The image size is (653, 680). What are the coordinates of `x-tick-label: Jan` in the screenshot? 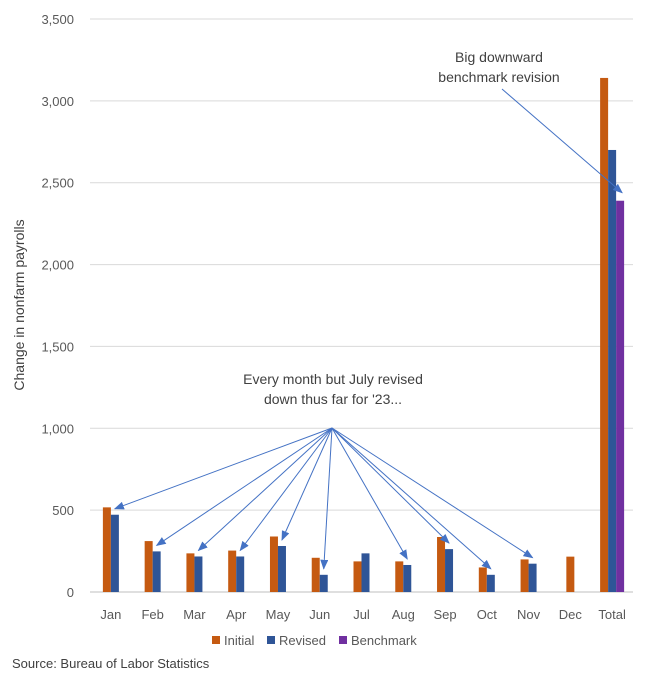 It's located at (110, 614).